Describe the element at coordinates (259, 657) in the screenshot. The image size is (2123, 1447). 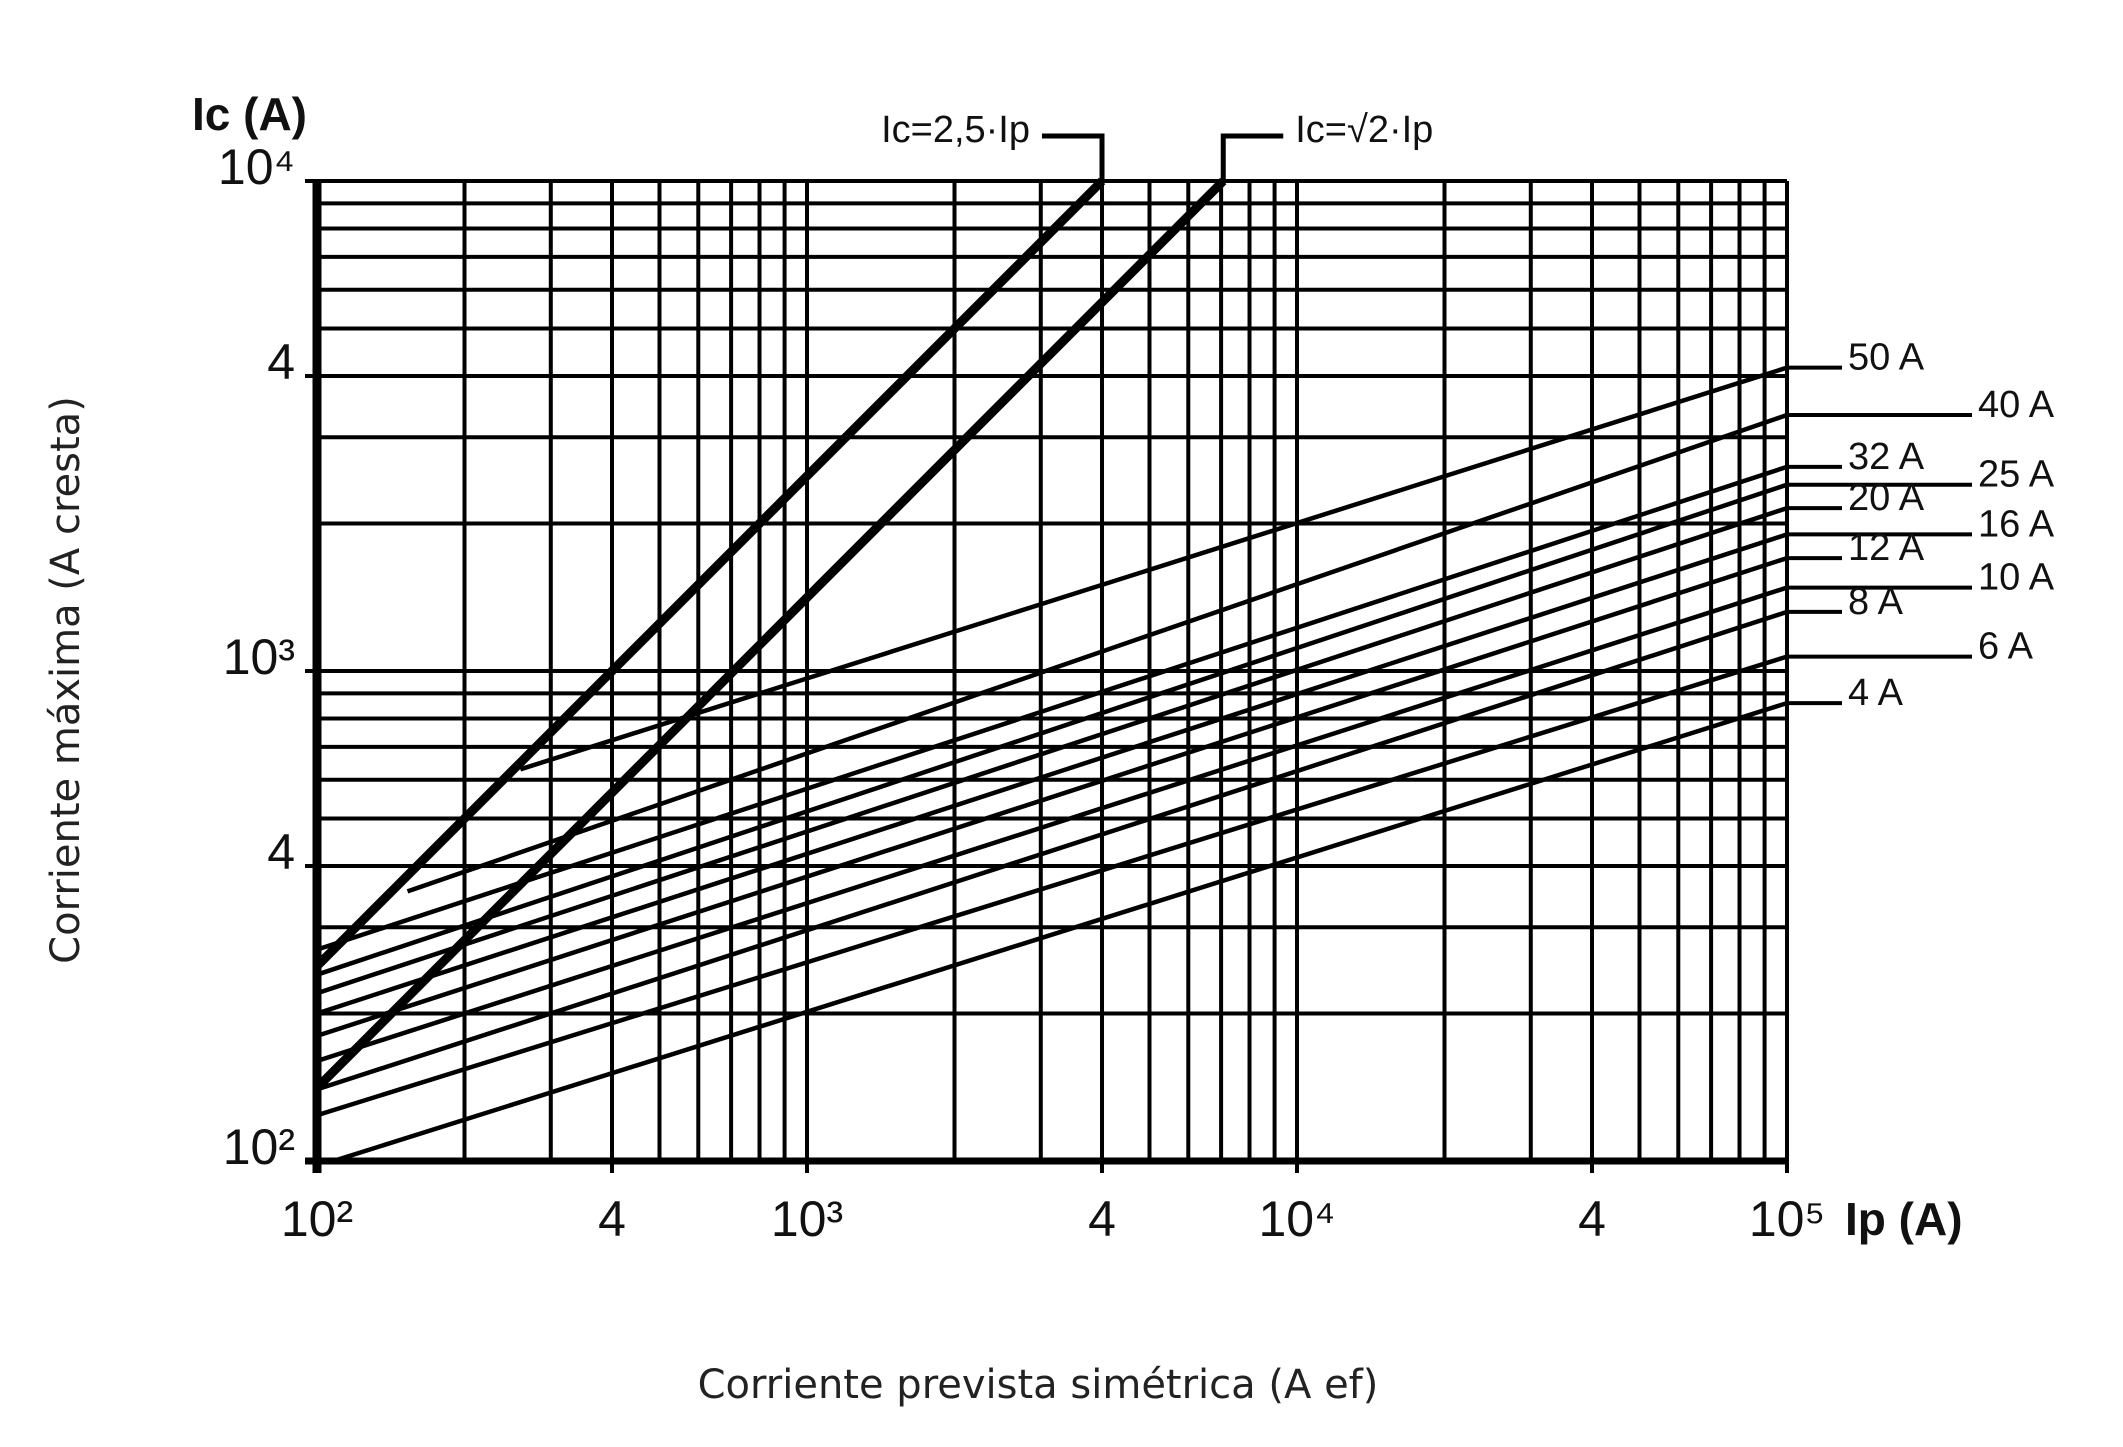
I see `y-tick-label: 10³` at that location.